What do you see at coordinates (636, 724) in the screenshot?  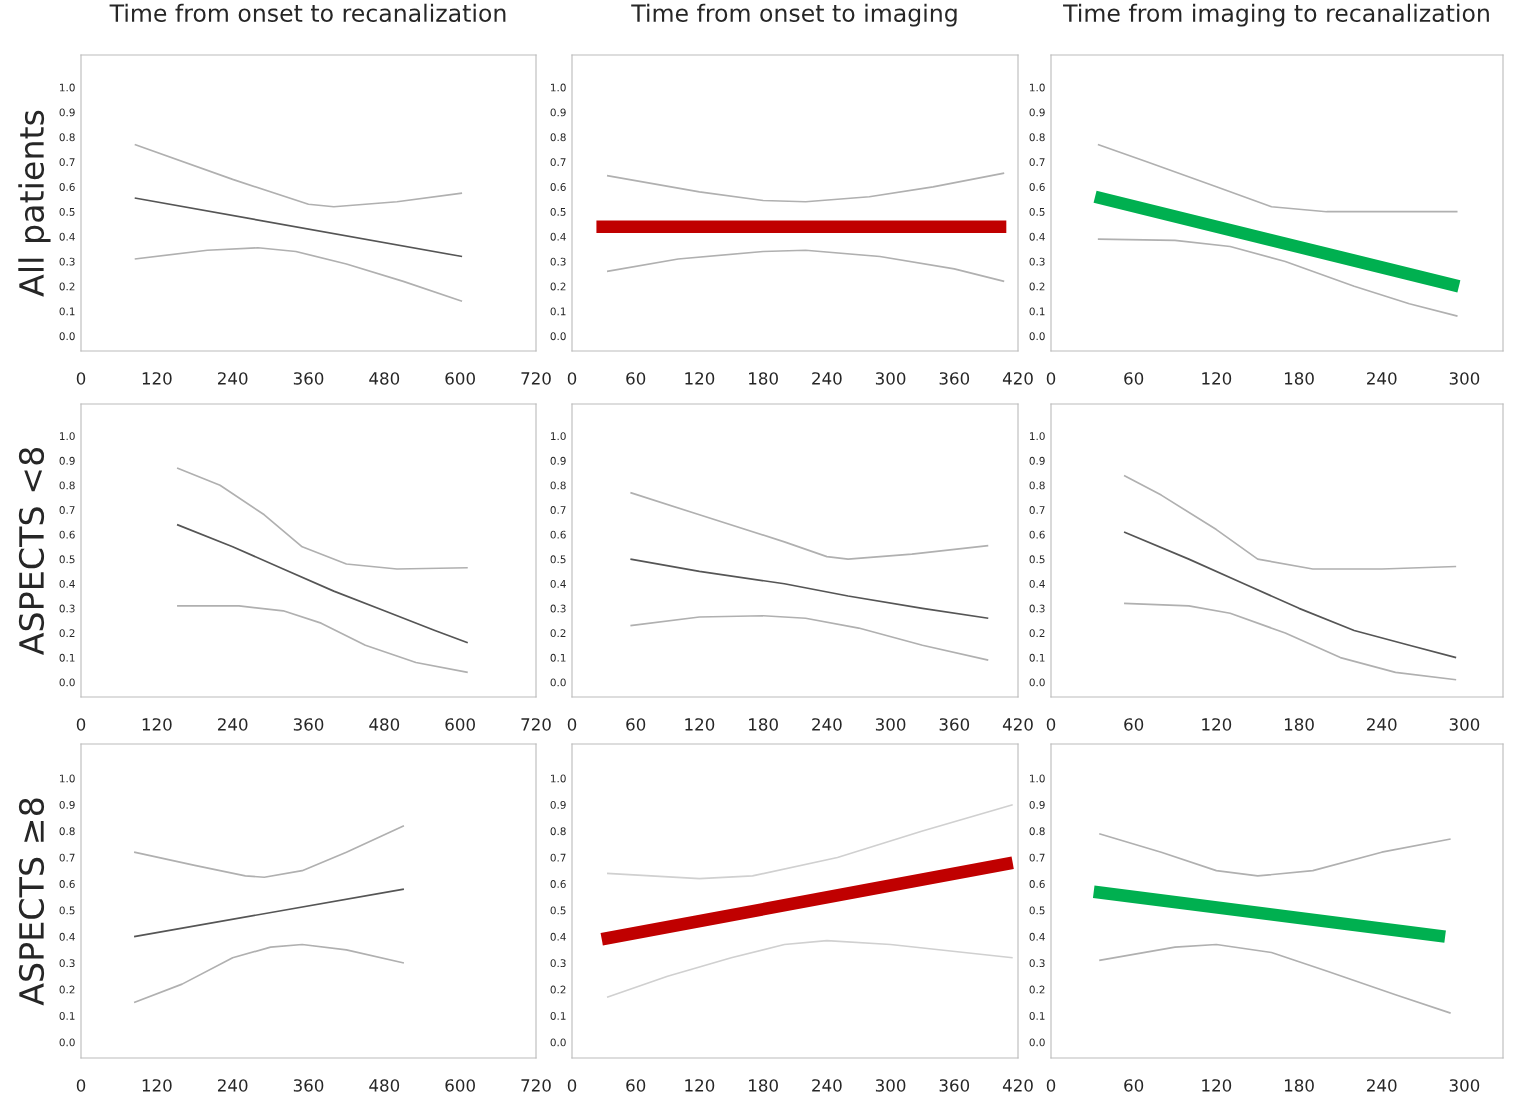 I see `x-tick-label: 60` at bounding box center [636, 724].